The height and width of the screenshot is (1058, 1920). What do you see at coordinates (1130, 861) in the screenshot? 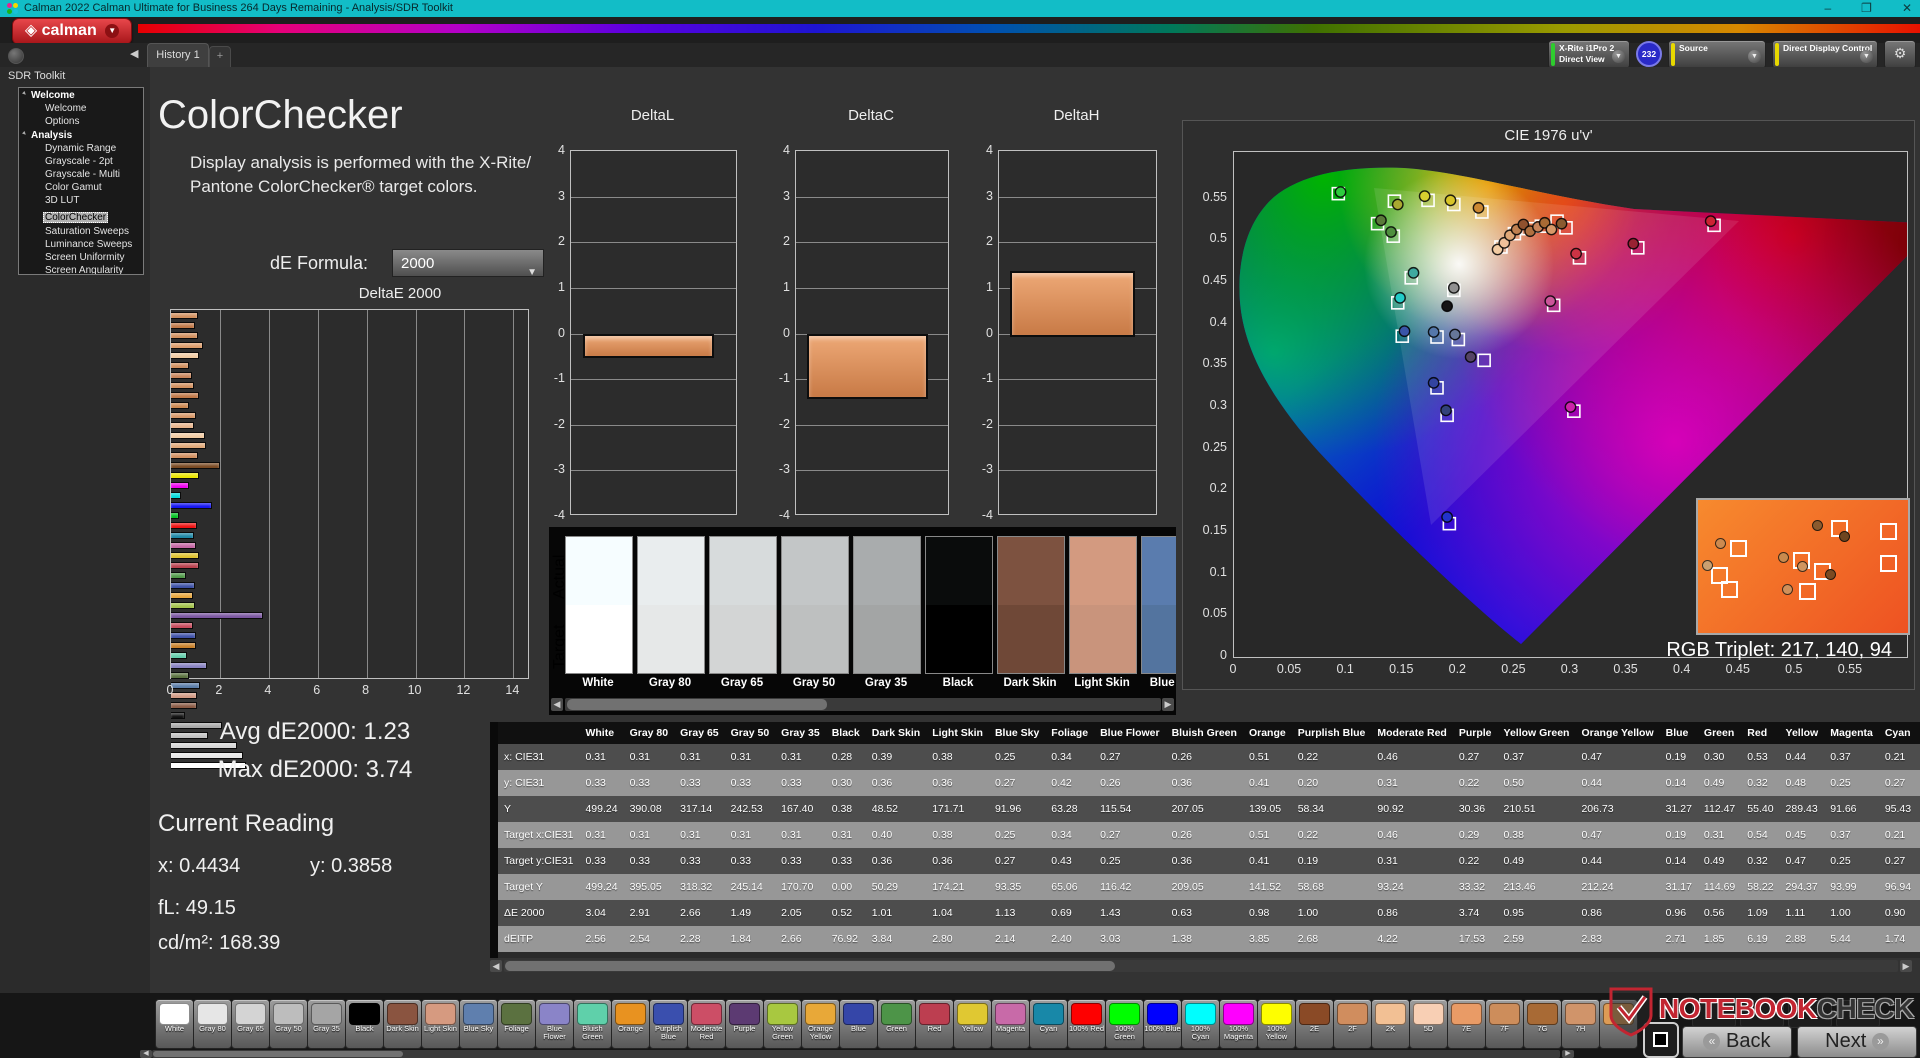
I see `table-cell: 0.25` at bounding box center [1130, 861].